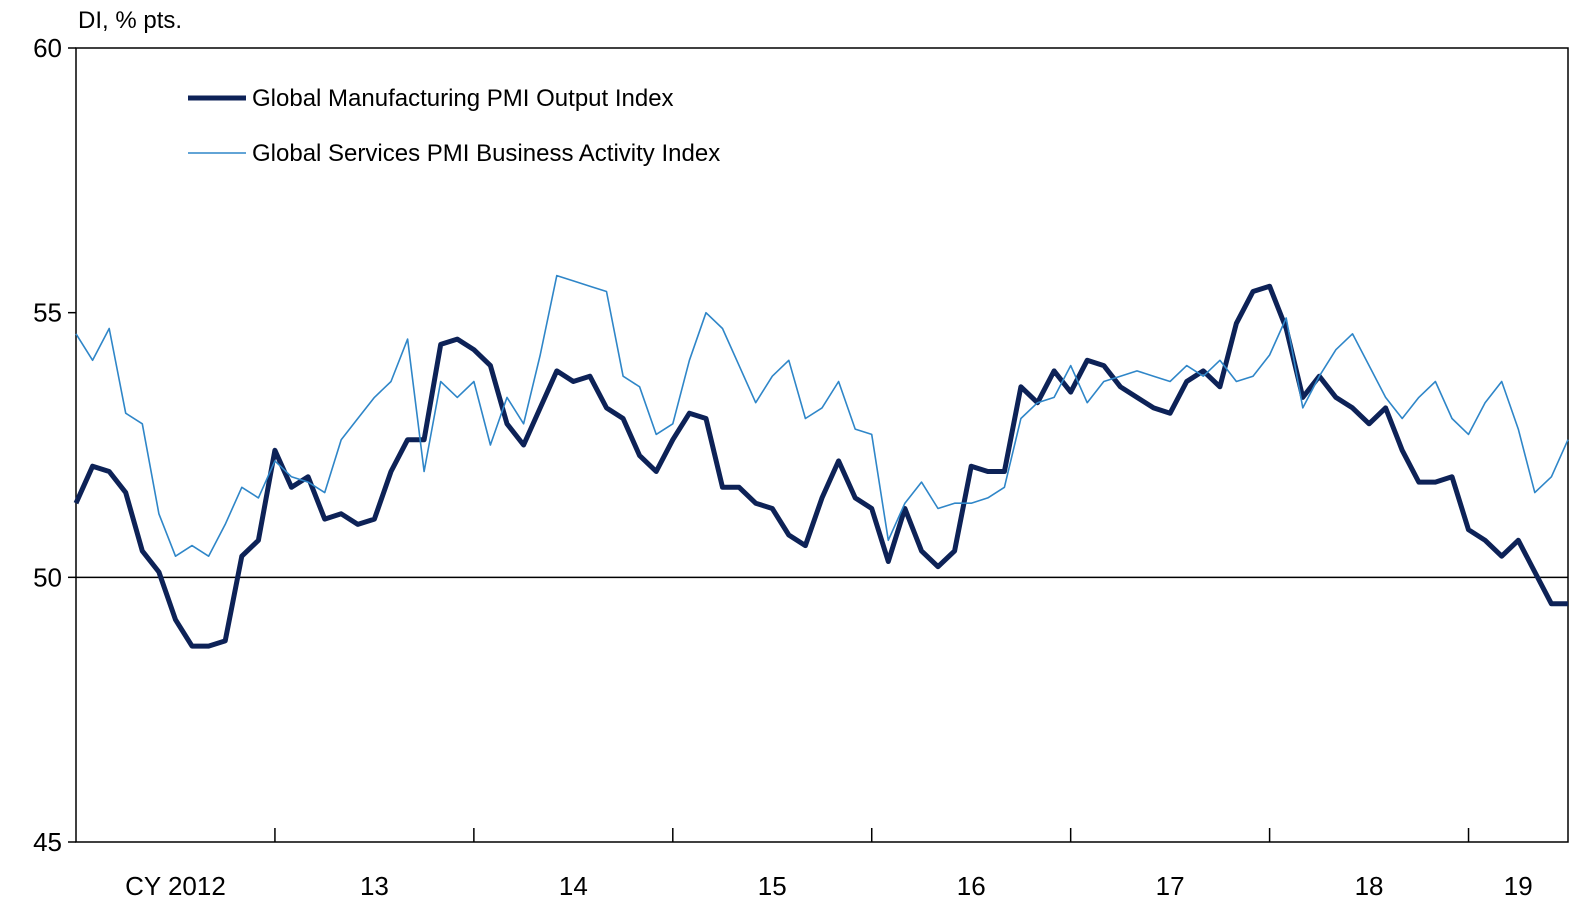  What do you see at coordinates (47, 842) in the screenshot?
I see `y-tick-label: 45` at bounding box center [47, 842].